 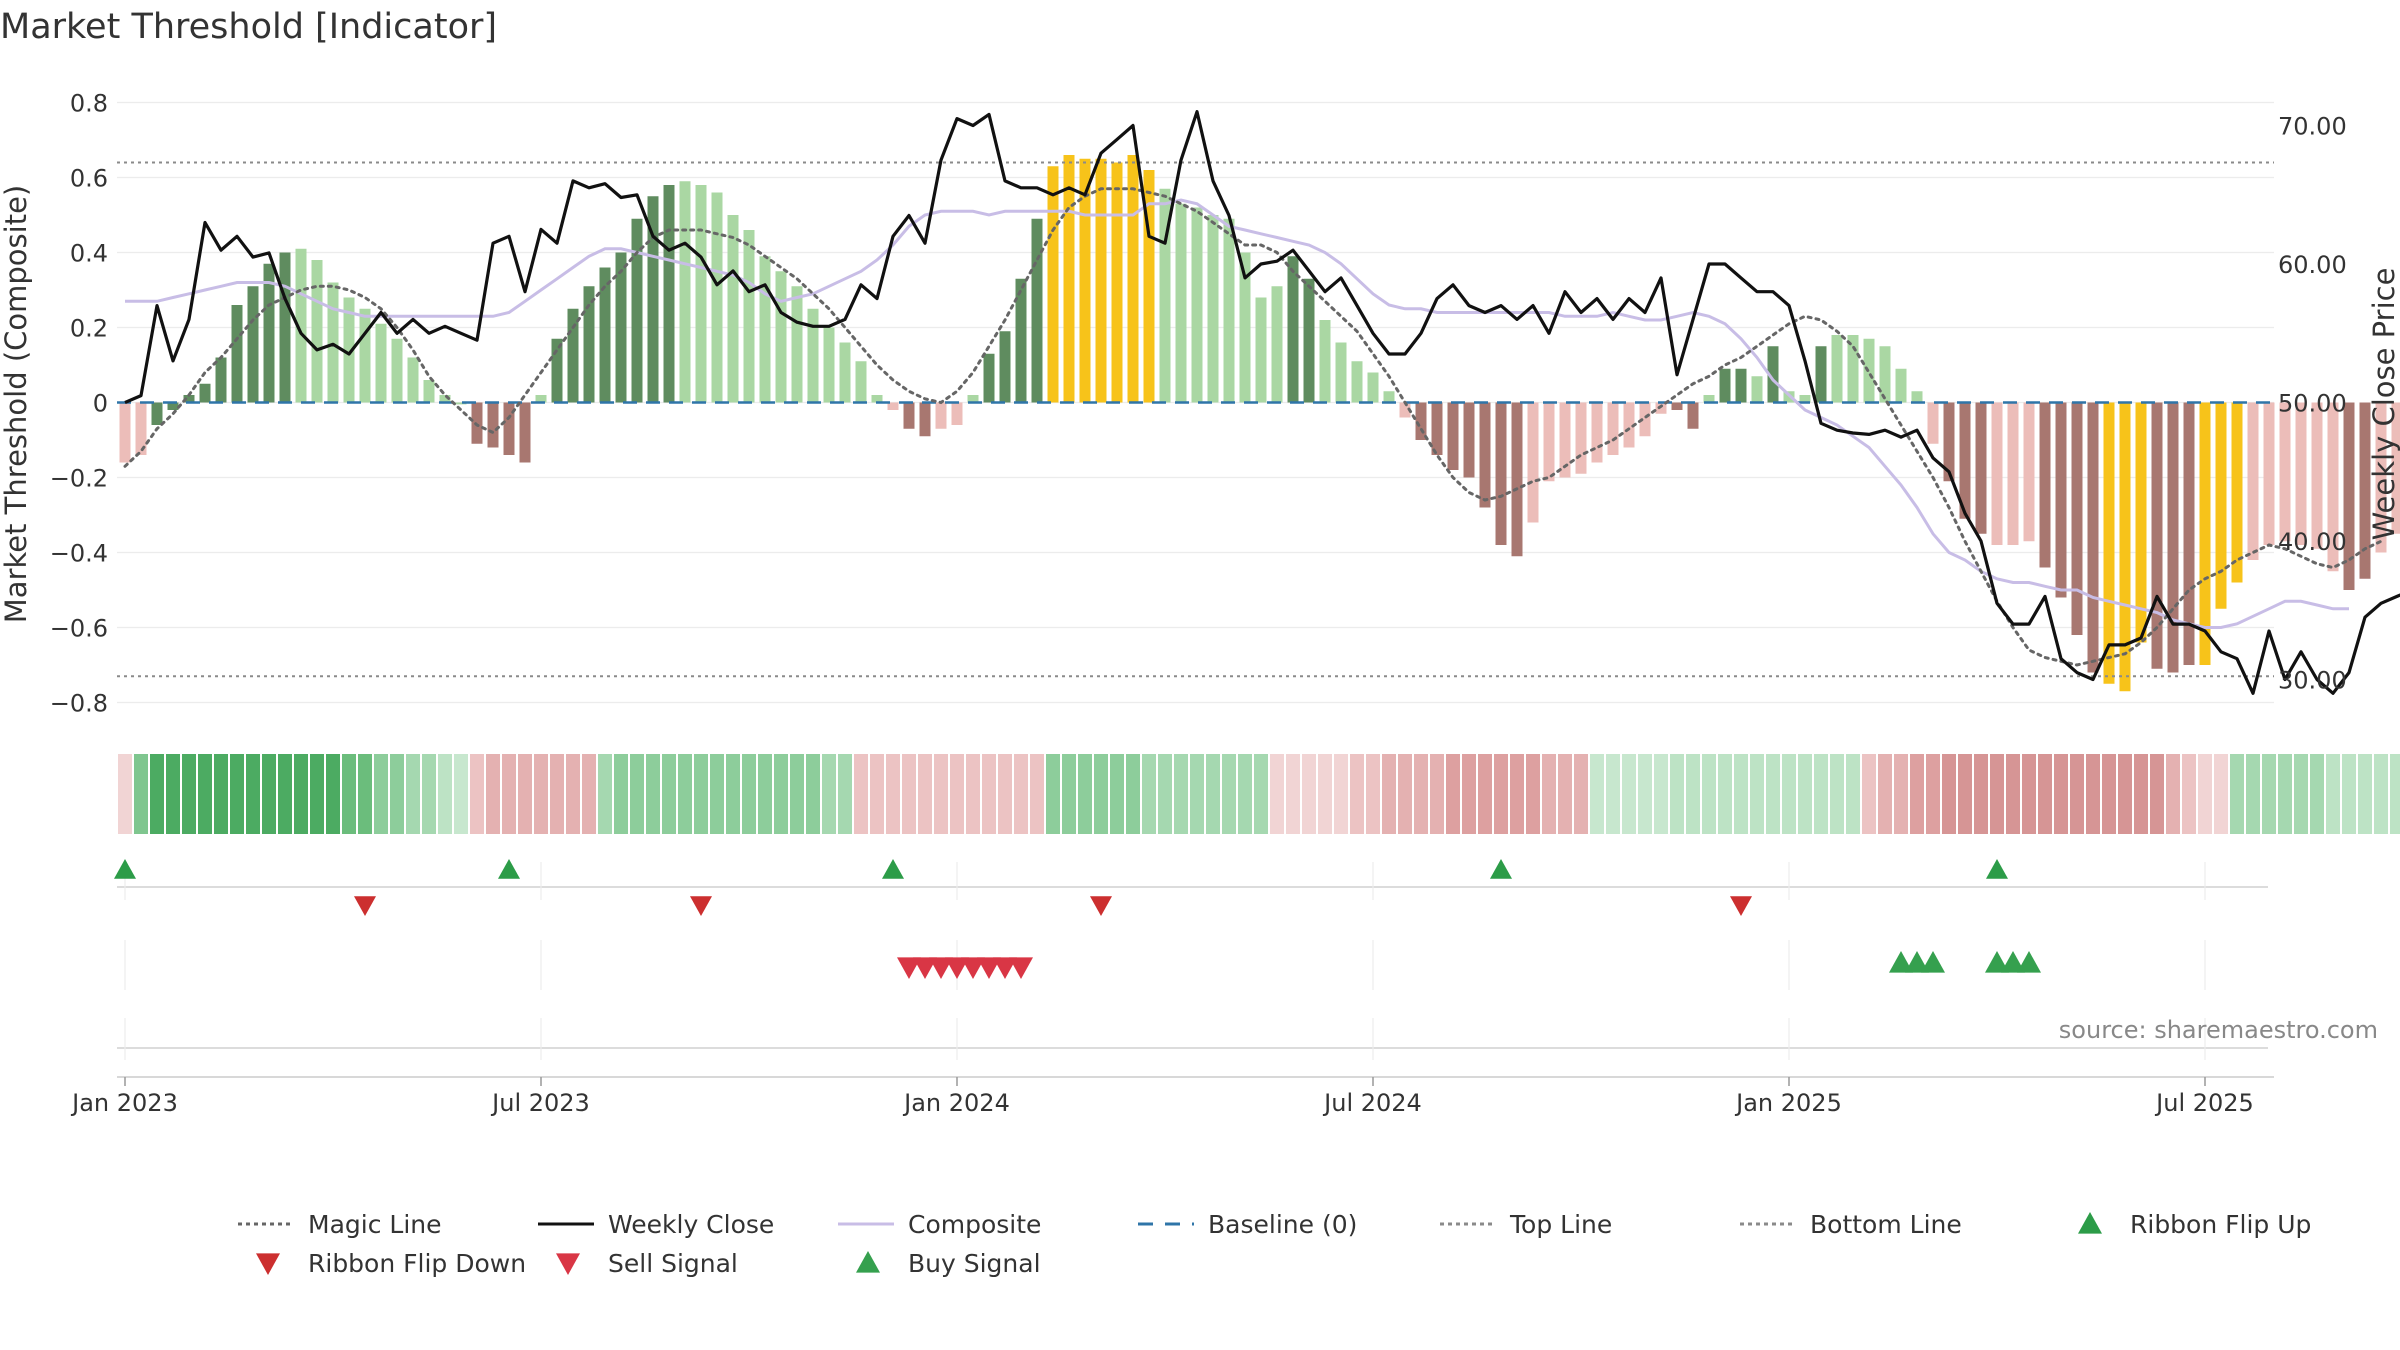 I want to click on source-label: source: sharemaestro.com, so click(x=2218, y=1030).